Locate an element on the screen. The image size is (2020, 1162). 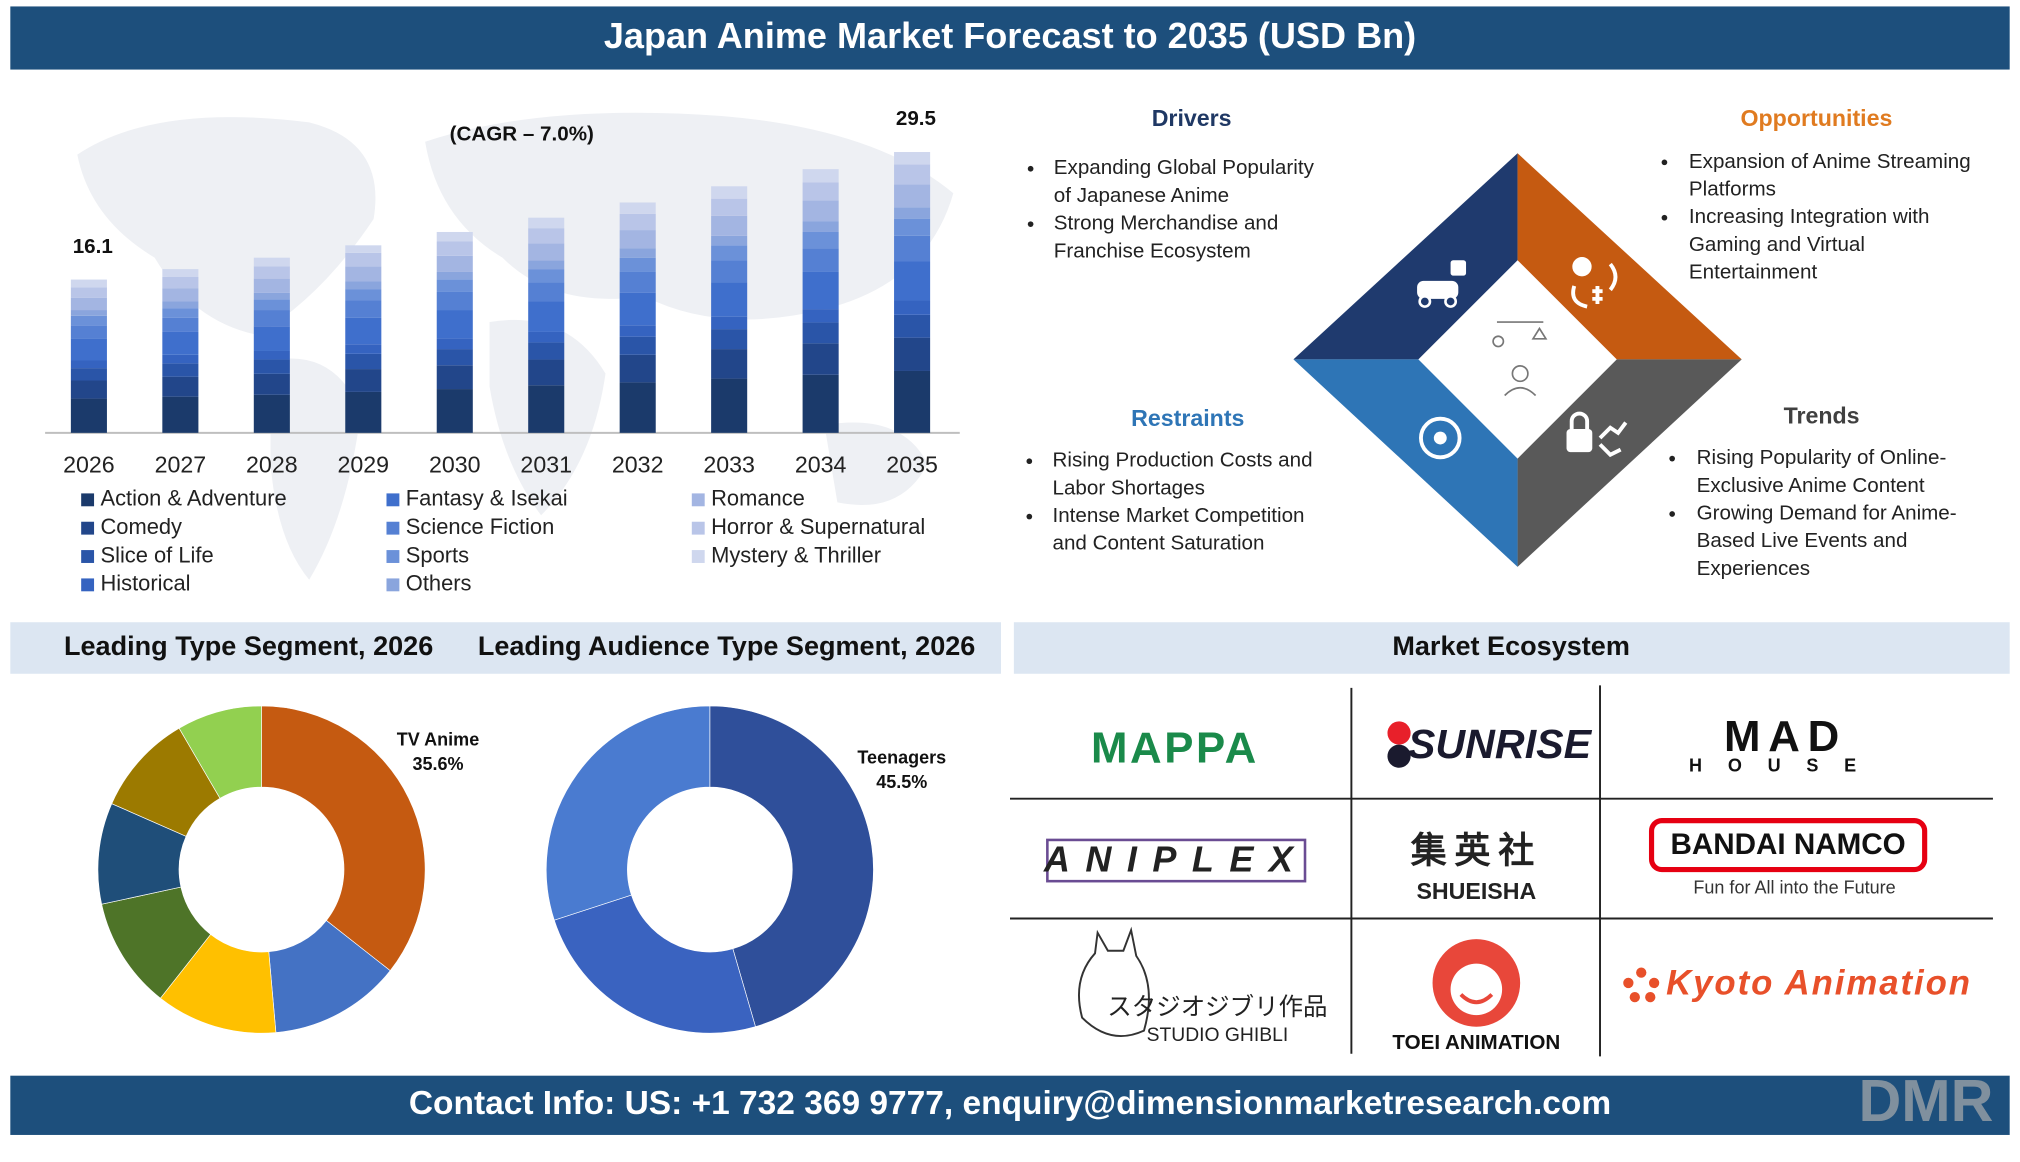
bullet-text: Growing Demand for Anime- is located at coordinates (1827, 512).